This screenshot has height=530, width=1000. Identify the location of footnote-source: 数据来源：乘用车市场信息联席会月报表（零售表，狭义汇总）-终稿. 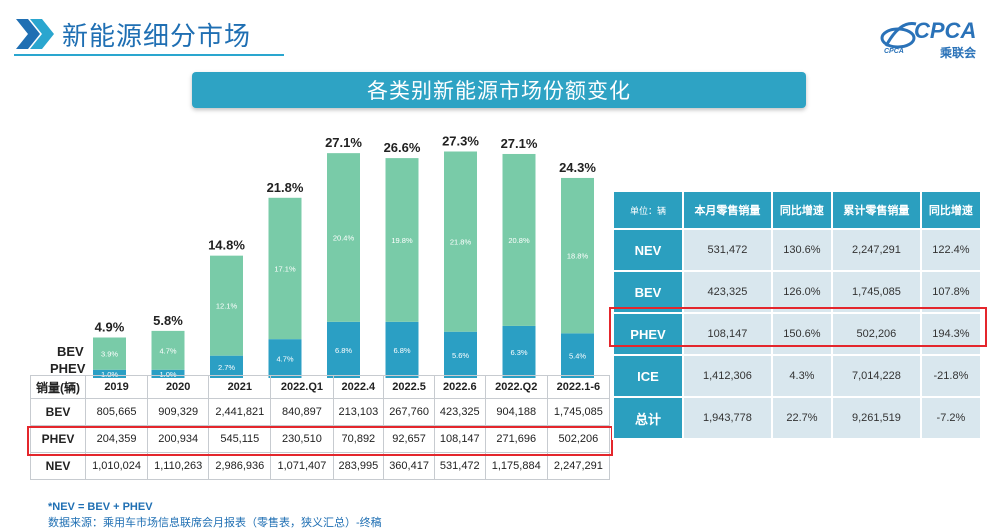
(215, 523).